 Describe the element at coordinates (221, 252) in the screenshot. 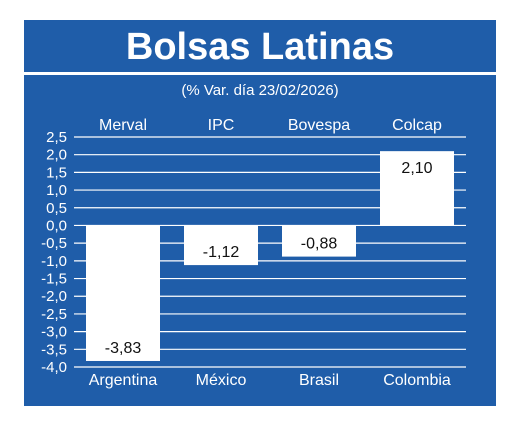

I see `bar-value-label: -1,12` at that location.